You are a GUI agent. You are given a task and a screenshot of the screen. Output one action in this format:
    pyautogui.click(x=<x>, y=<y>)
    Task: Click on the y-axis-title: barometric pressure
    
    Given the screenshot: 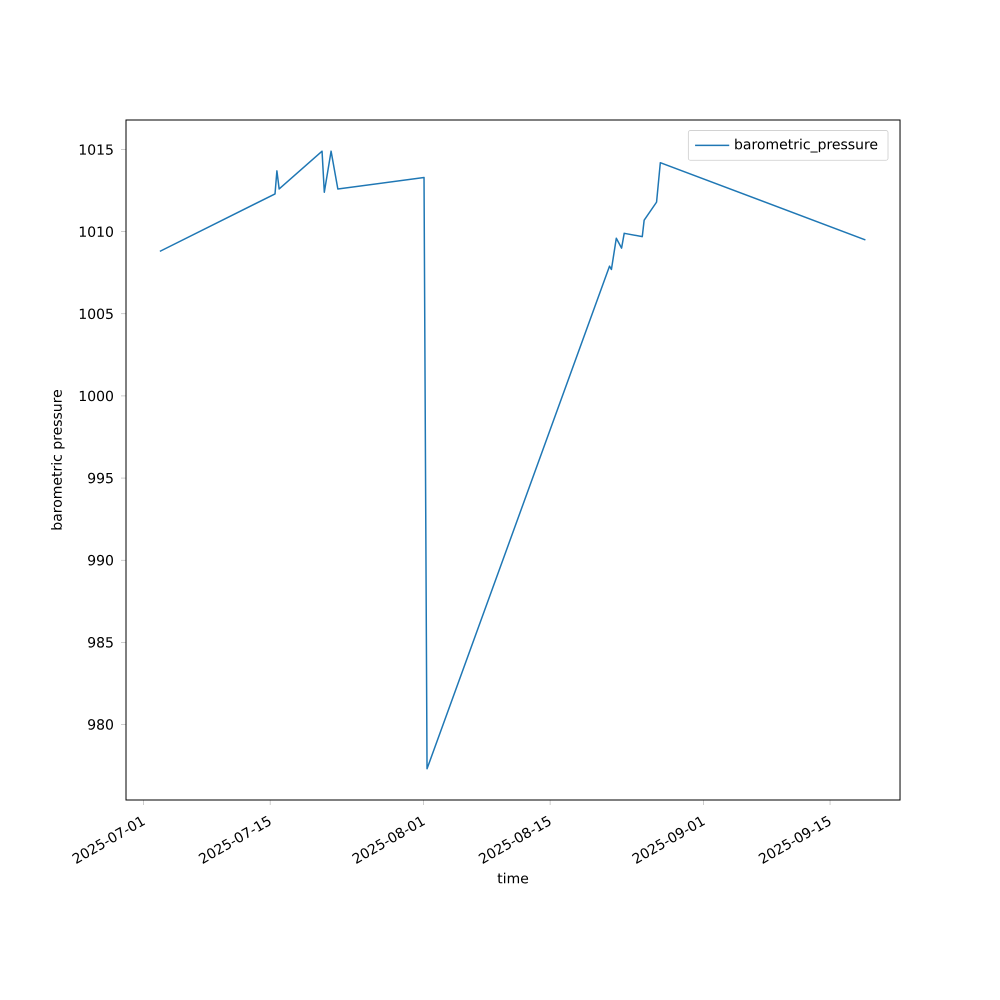 What is the action you would take?
    pyautogui.click(x=58, y=460)
    